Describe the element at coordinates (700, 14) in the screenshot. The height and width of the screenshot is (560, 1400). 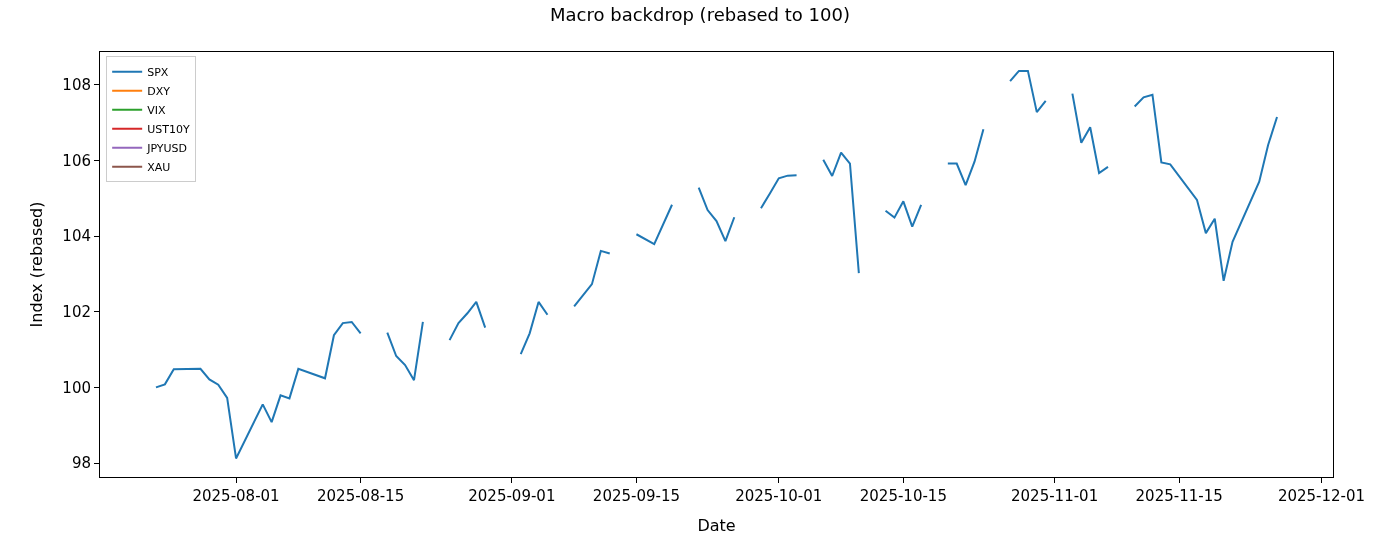
I see `chart-title: Macro backdrop (rebased to 100)` at that location.